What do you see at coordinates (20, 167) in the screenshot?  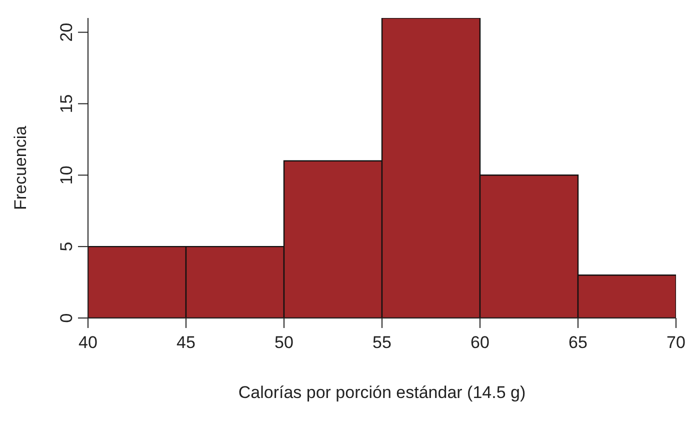 I see `y-axis-title: Frecuencia` at bounding box center [20, 167].